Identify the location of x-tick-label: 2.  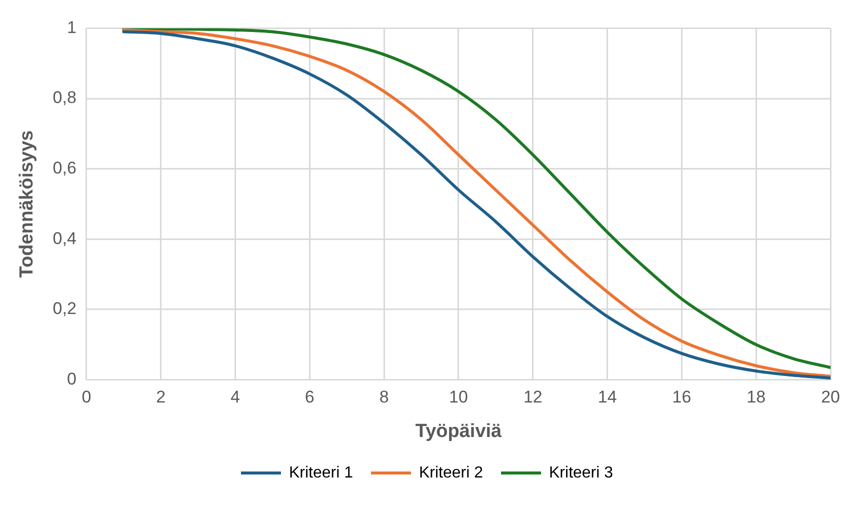
(161, 397).